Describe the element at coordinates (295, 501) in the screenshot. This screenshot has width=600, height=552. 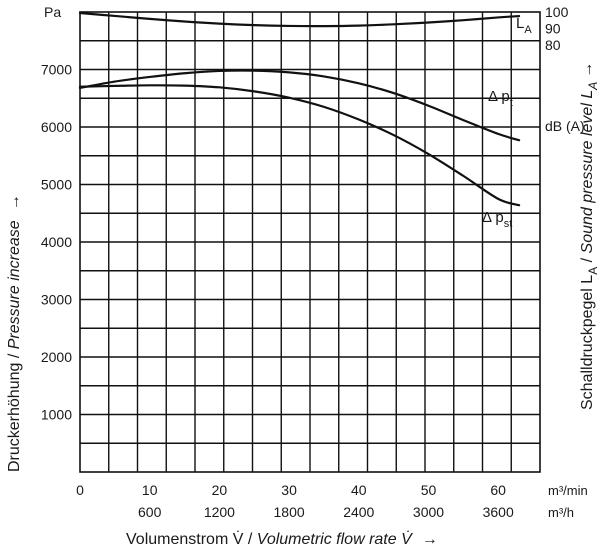
I see `x-tick-labels: 0 10 20 30 40 50 60 600 1200 1800 2400 3000 3600` at that location.